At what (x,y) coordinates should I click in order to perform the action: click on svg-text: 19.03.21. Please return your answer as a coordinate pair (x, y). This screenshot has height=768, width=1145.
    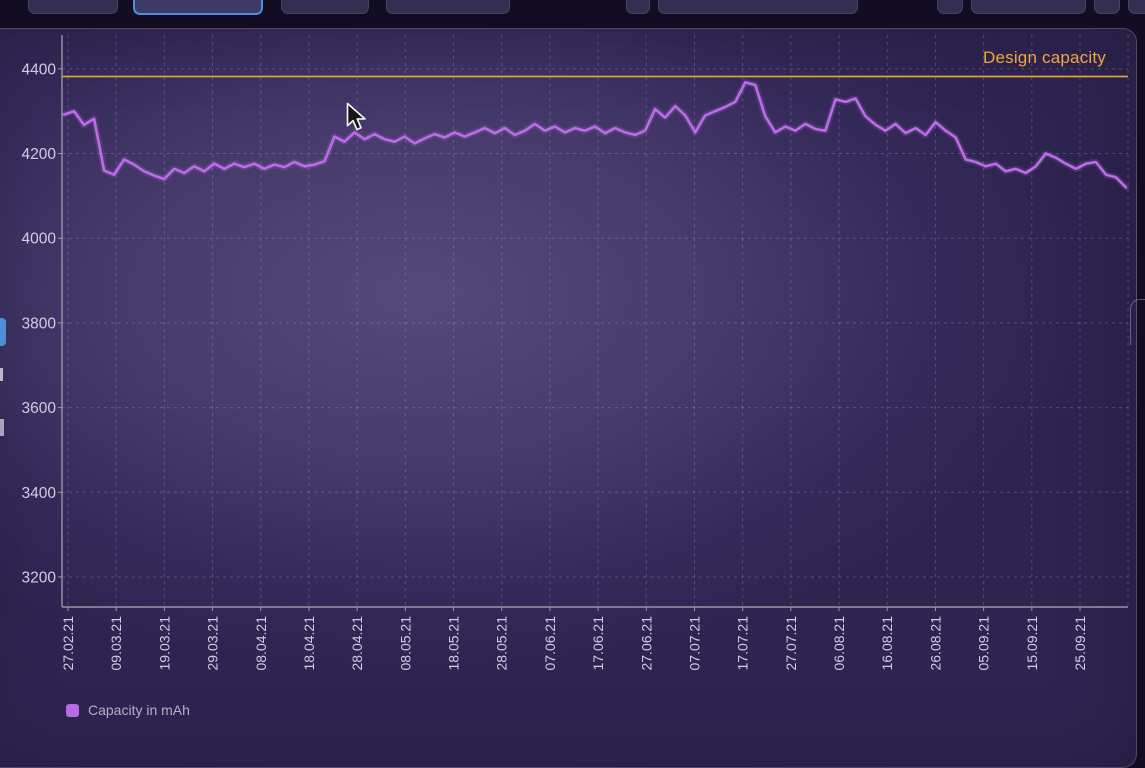
    Looking at the image, I should click on (164, 643).